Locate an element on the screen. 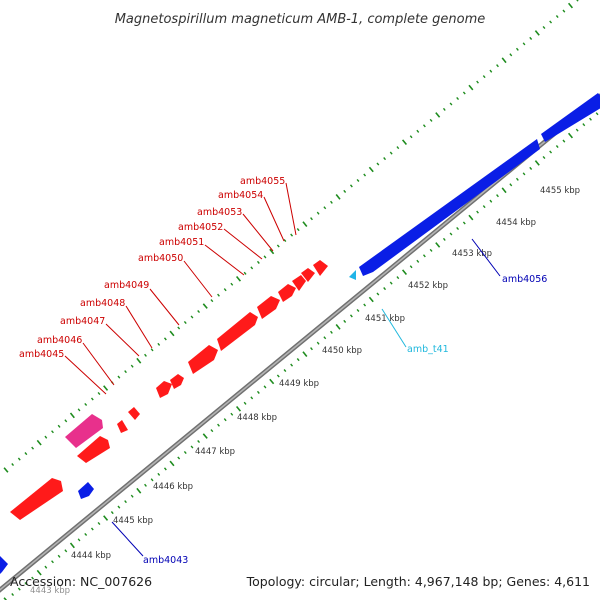  gene-label-amb4043: amb4043 is located at coordinates (165, 560).